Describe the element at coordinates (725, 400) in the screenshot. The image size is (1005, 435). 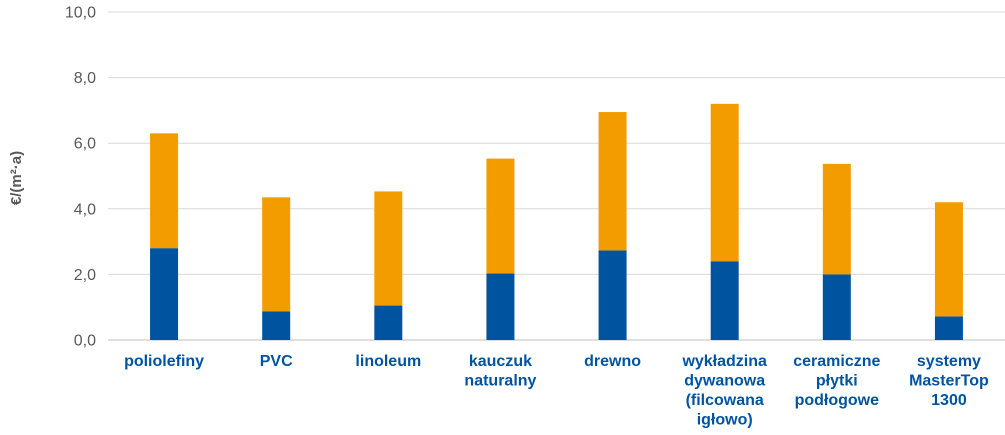
I see `x-category-label-line: (filcowana` at that location.